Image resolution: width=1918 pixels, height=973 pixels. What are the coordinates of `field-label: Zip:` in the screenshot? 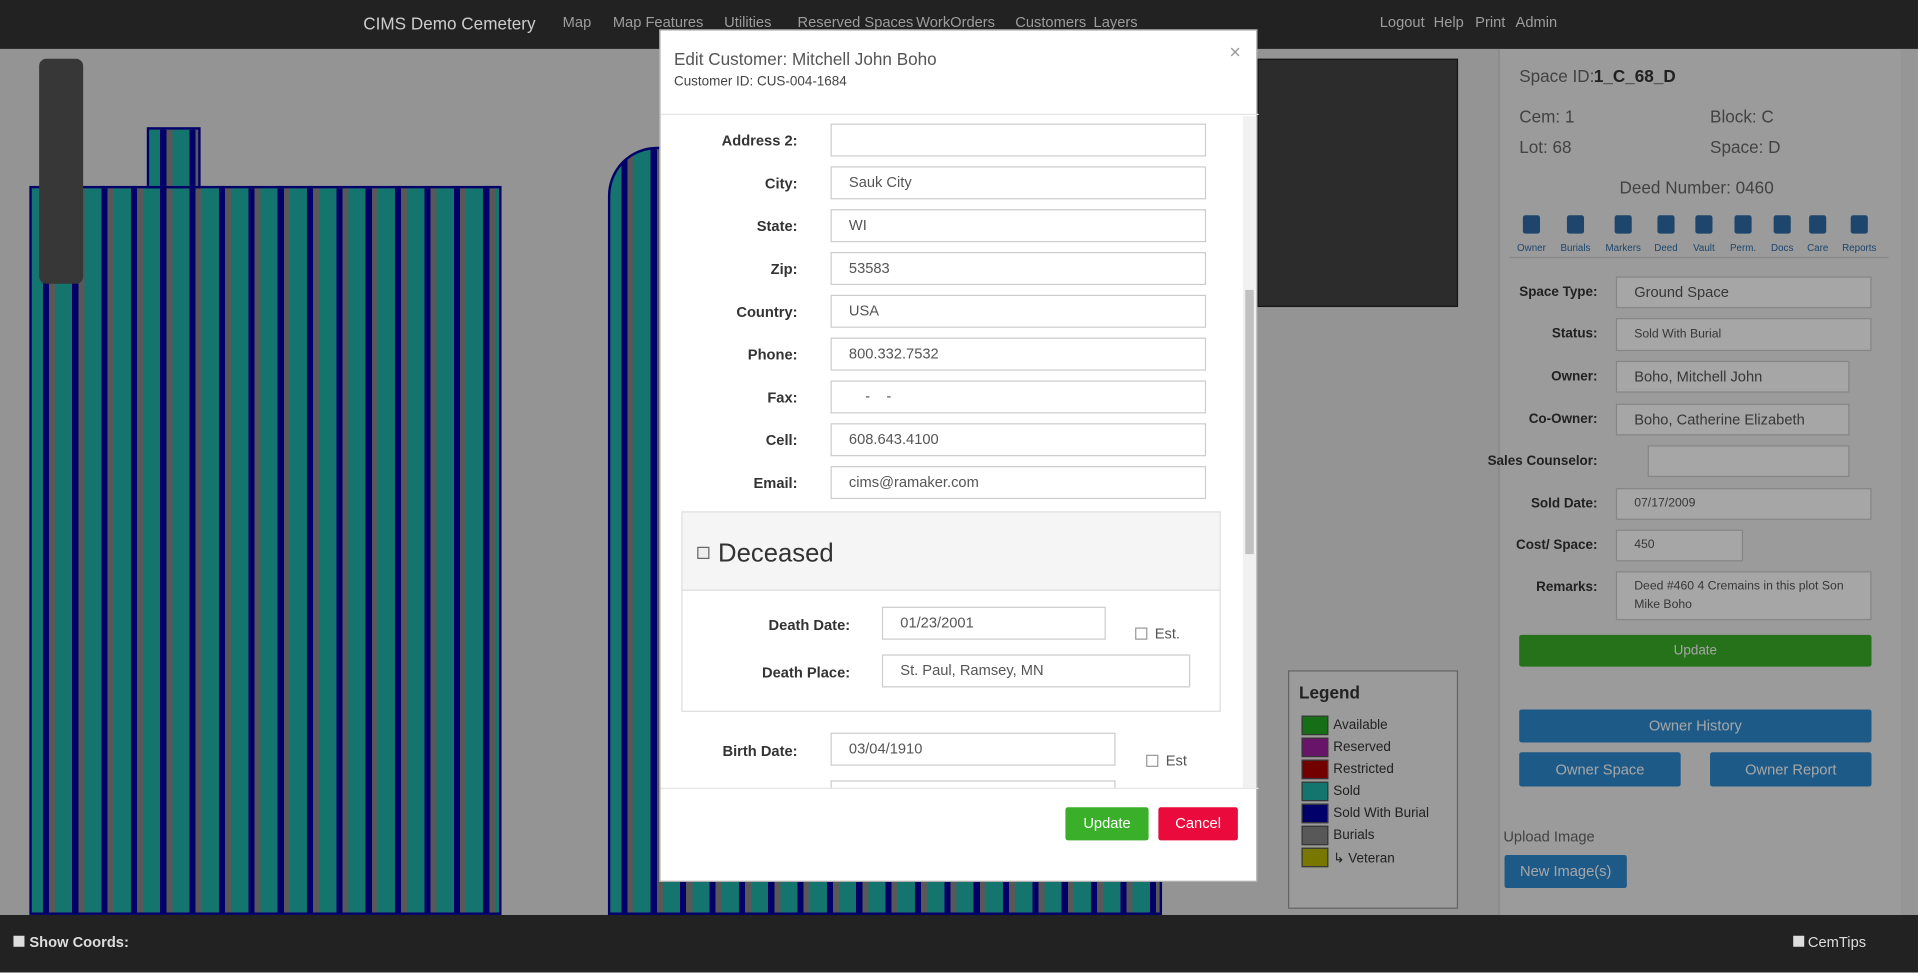 It's located at (784, 269).